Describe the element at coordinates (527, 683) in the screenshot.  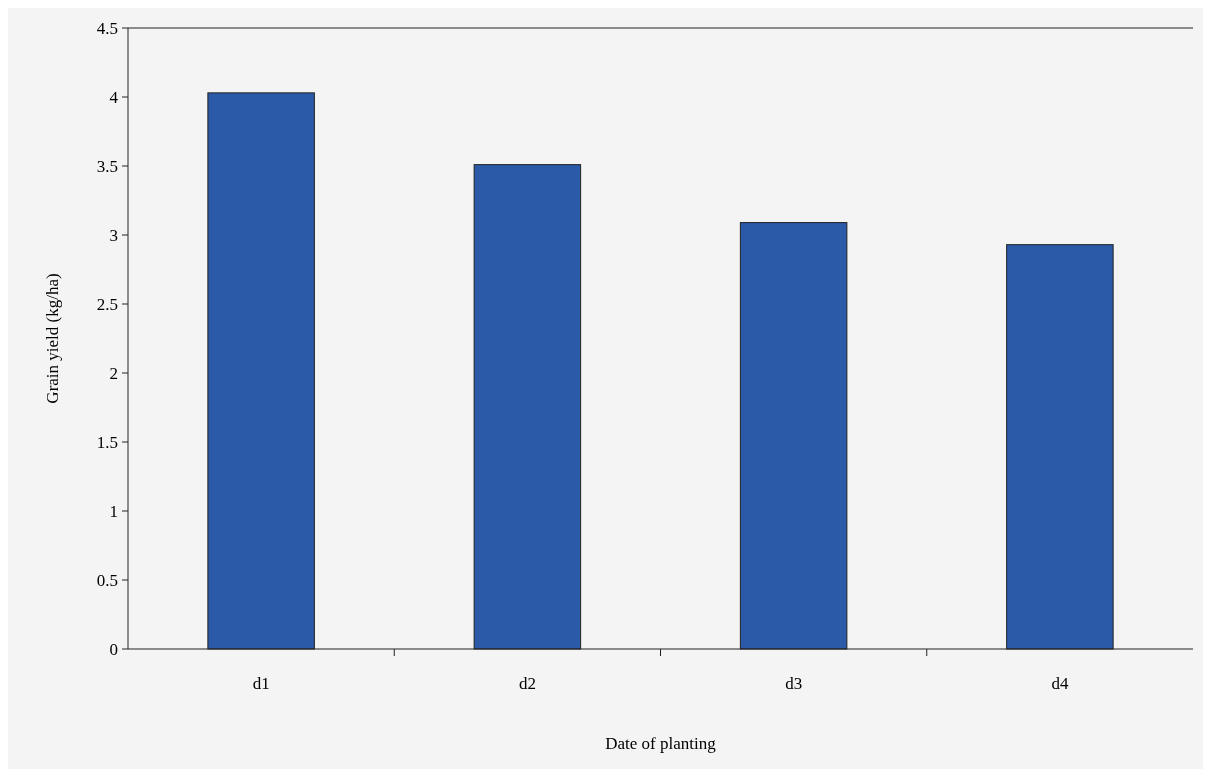
I see `x-tick-label: d2` at that location.